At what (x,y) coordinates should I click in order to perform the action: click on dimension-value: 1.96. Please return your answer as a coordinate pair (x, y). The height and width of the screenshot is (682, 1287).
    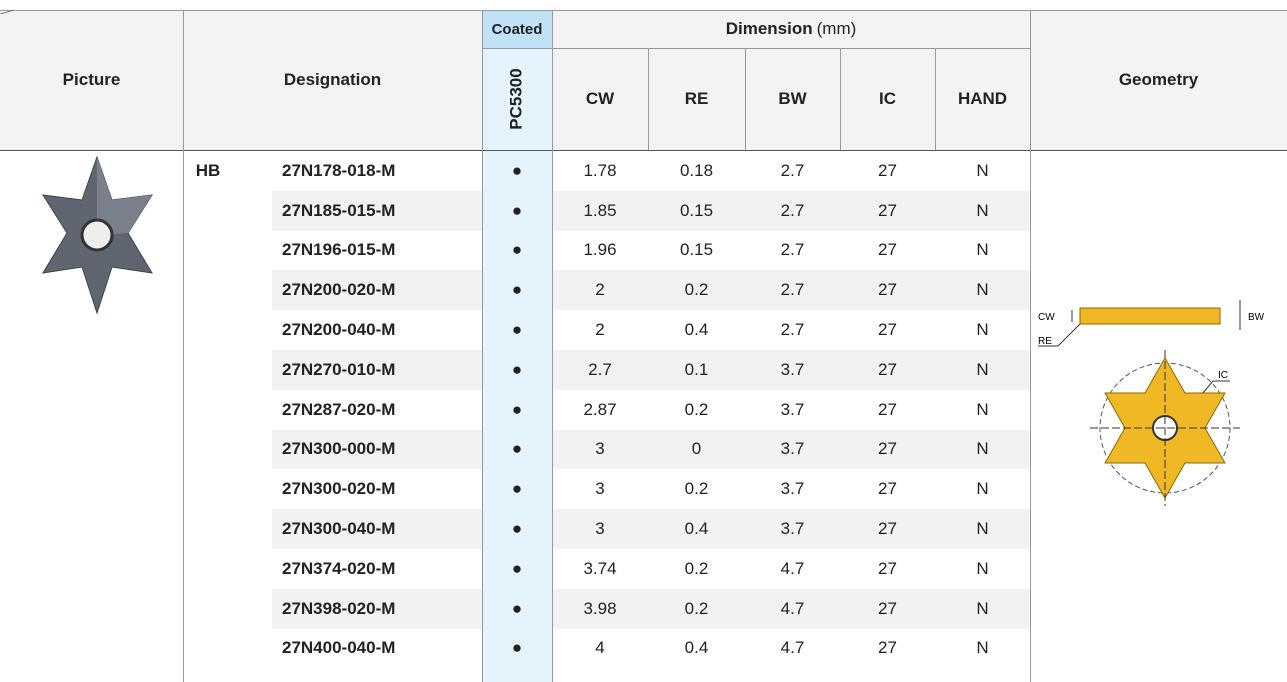
    Looking at the image, I should click on (600, 250).